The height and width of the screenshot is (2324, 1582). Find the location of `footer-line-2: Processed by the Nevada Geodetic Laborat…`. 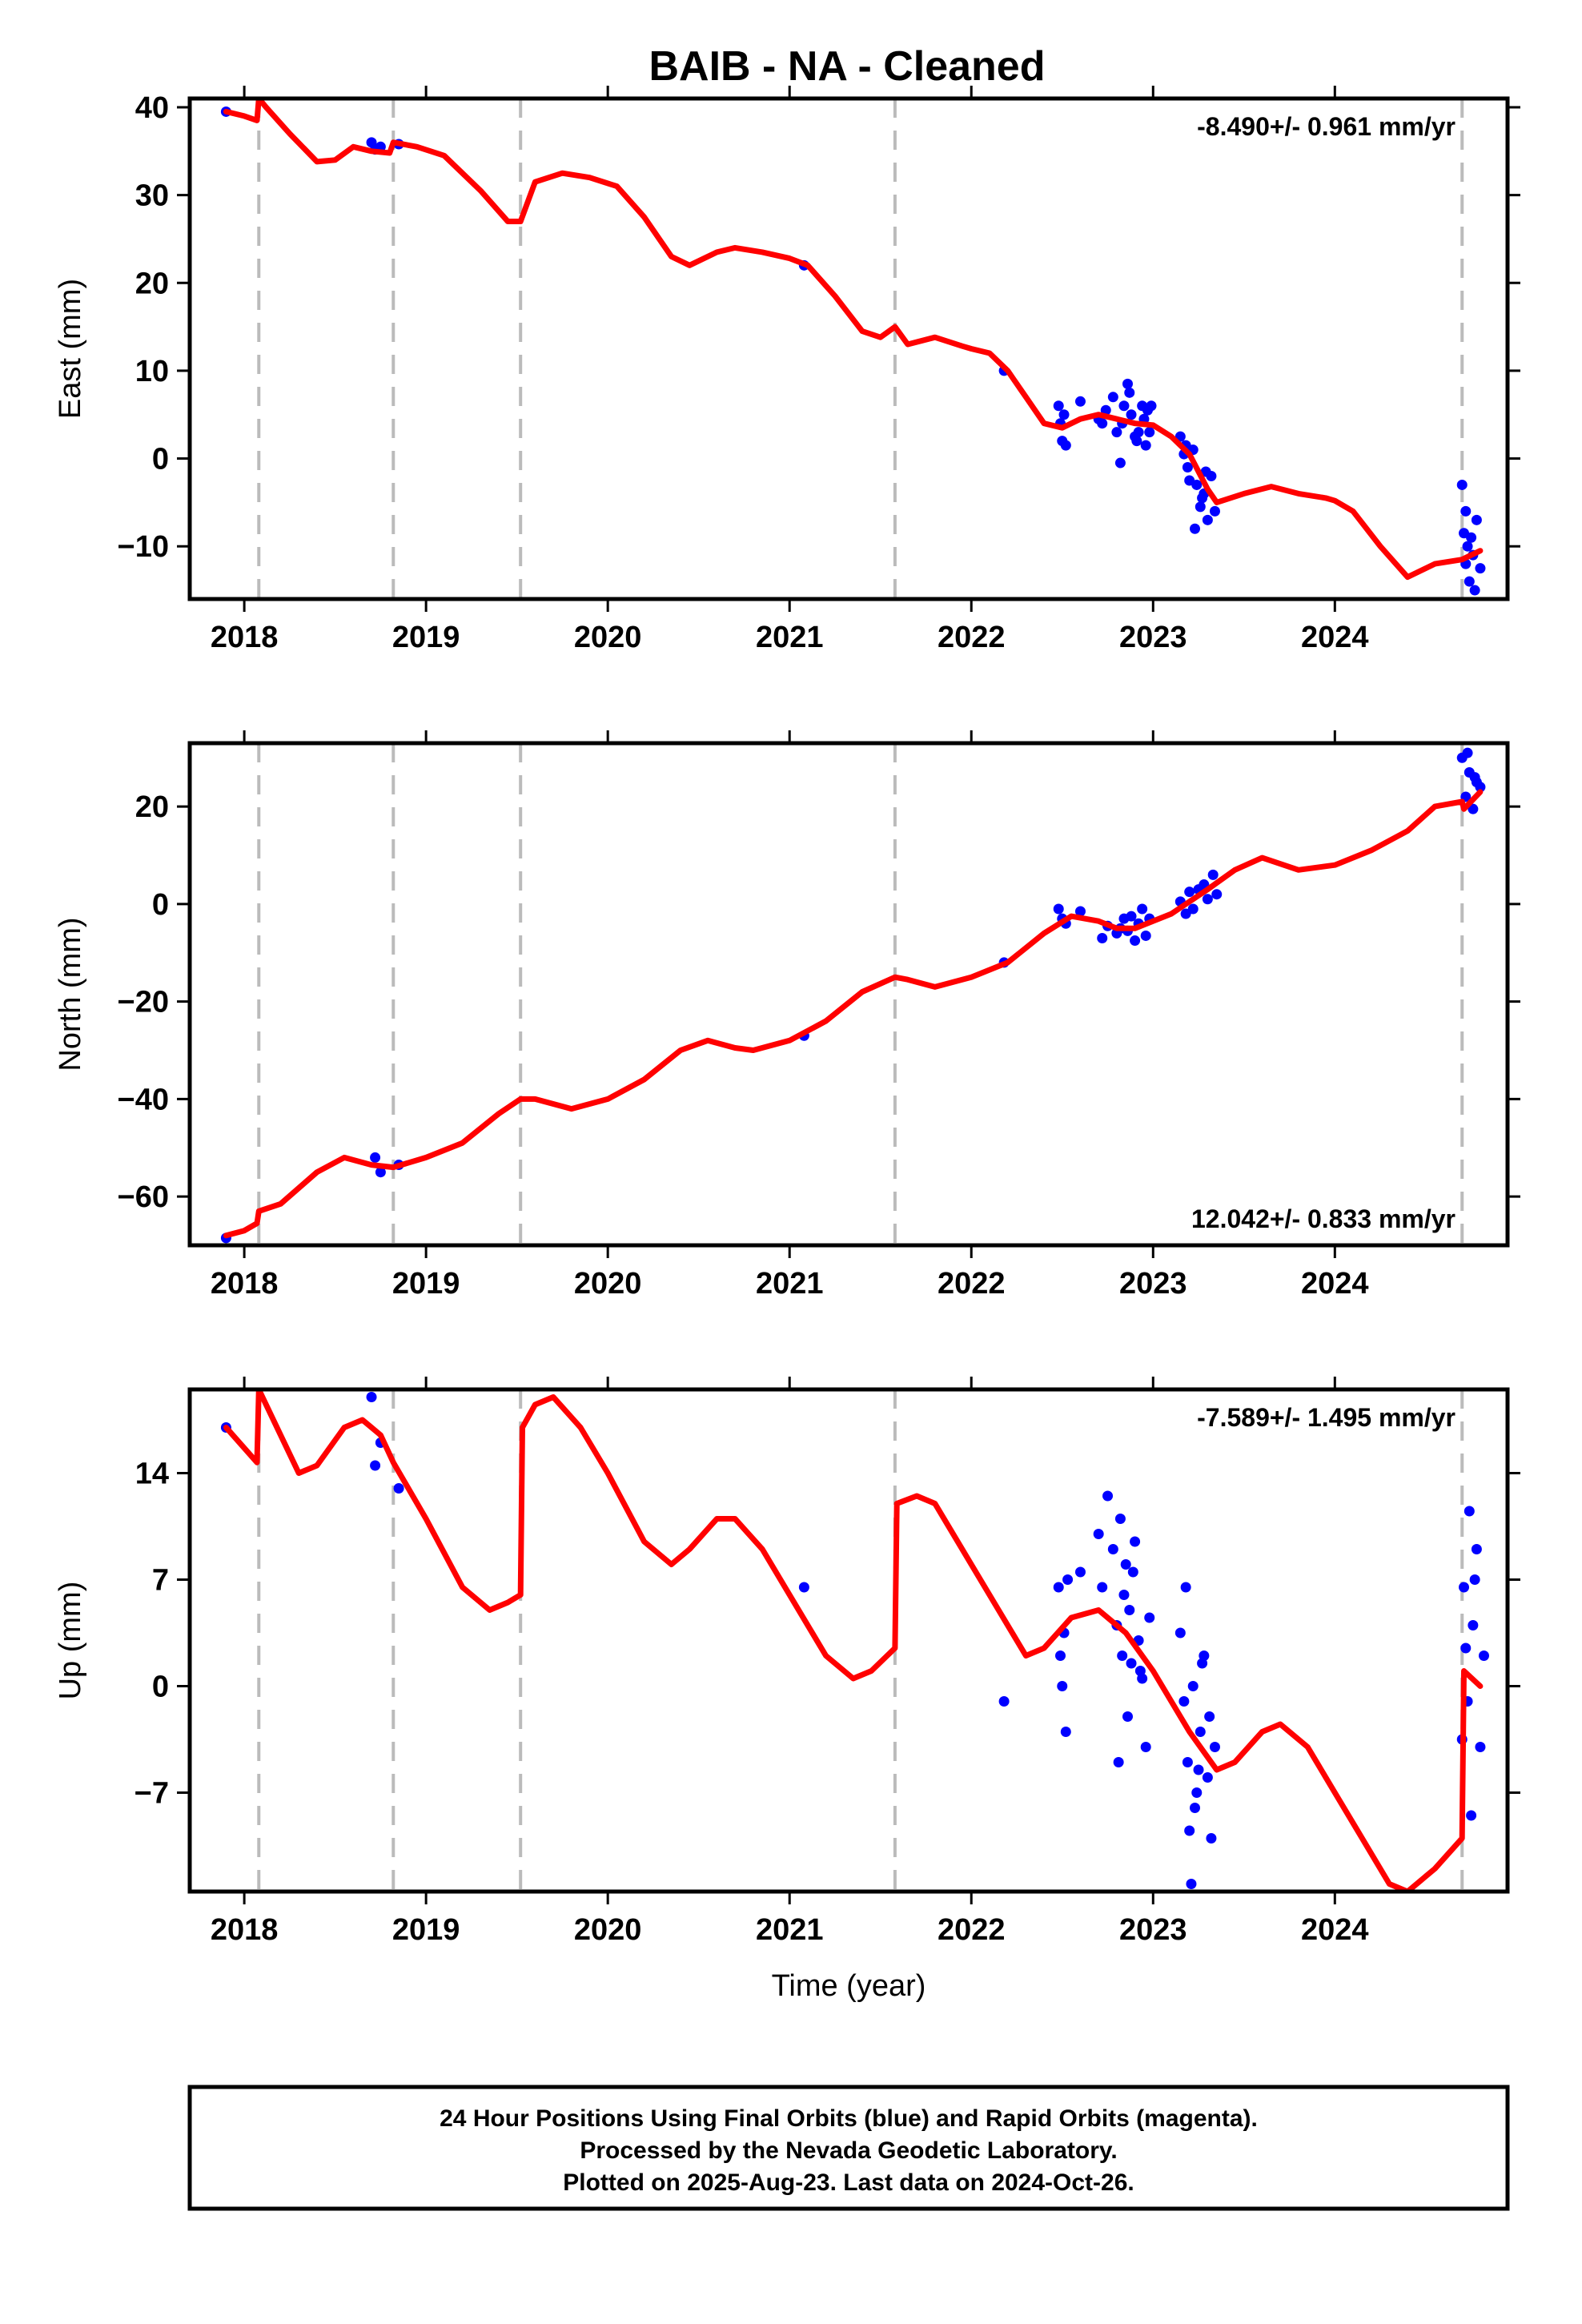

footer-line-2: Processed by the Nevada Geodetic Laborat… is located at coordinates (848, 2150).